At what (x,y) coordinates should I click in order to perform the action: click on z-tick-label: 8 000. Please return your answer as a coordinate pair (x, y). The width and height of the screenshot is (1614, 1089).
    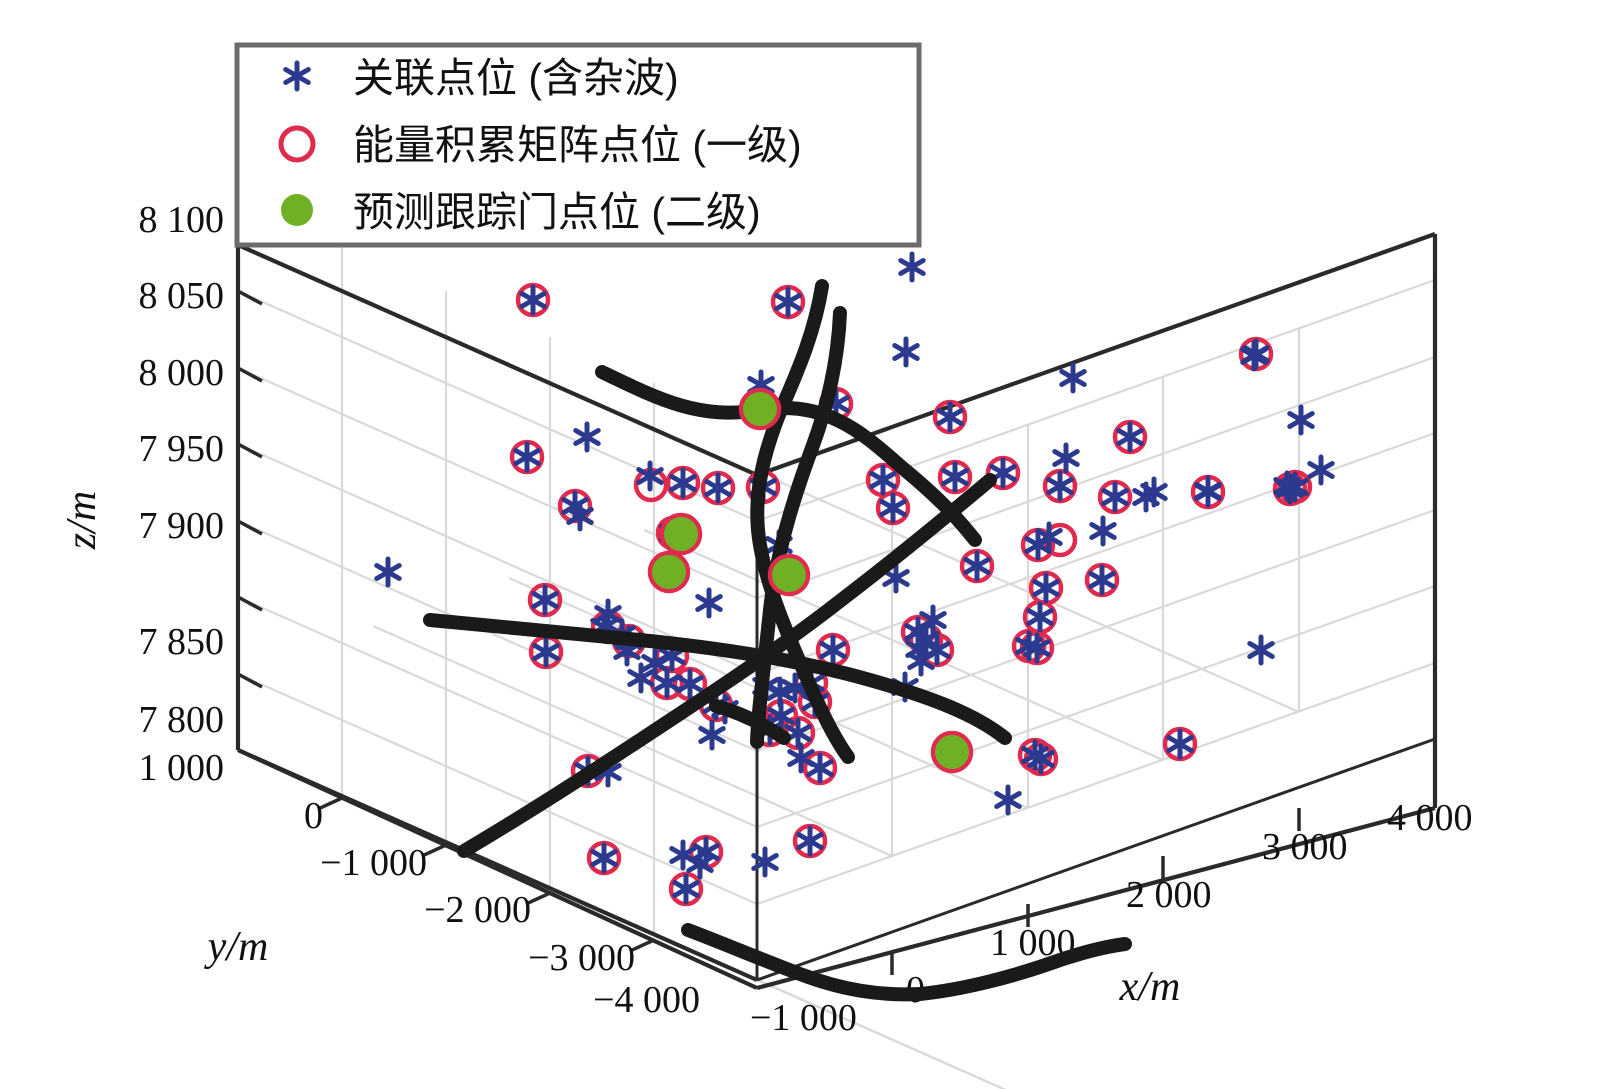
    Looking at the image, I should click on (182, 373).